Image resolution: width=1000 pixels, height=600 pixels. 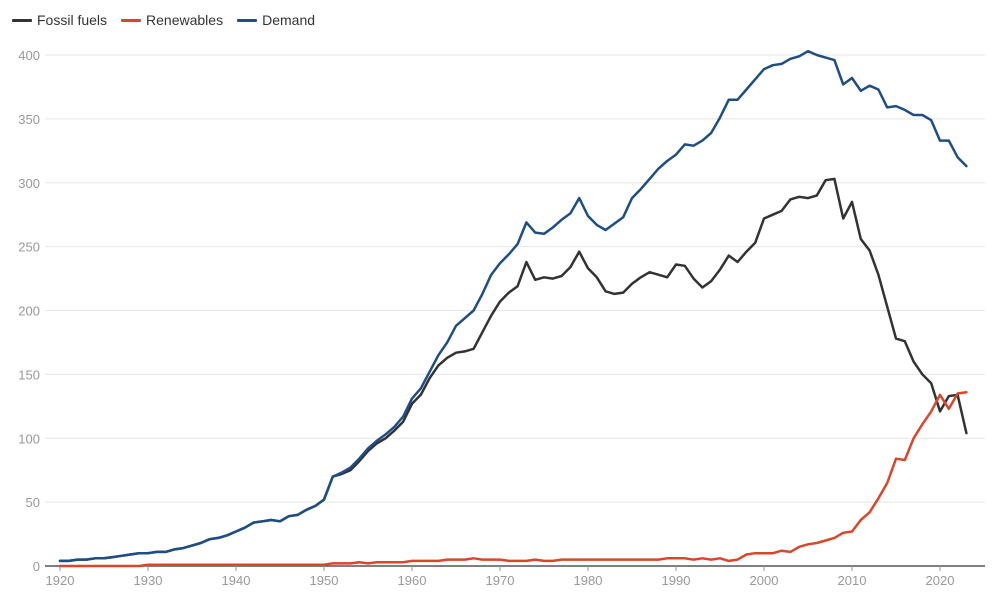 What do you see at coordinates (60, 580) in the screenshot?
I see `x-tick-label: 1920` at bounding box center [60, 580].